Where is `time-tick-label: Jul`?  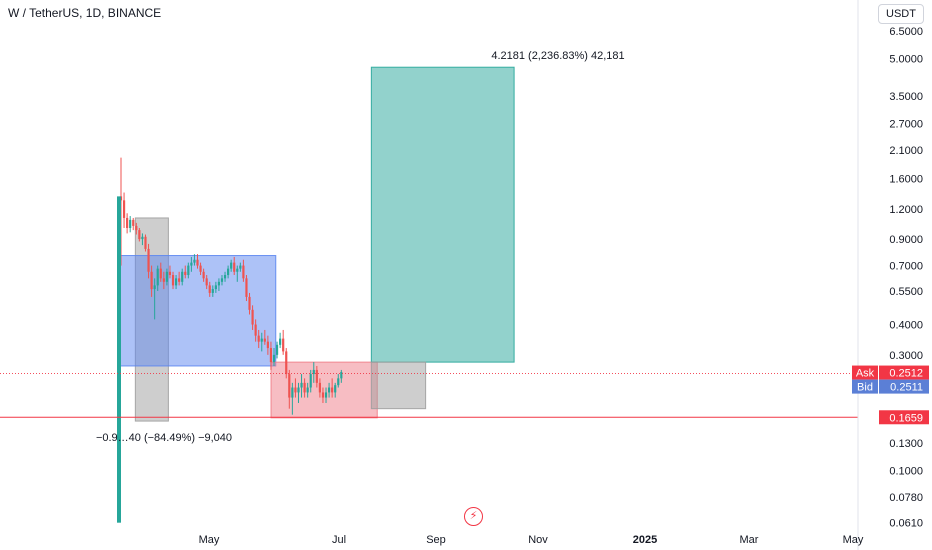
time-tick-label: Jul is located at coordinates (339, 540).